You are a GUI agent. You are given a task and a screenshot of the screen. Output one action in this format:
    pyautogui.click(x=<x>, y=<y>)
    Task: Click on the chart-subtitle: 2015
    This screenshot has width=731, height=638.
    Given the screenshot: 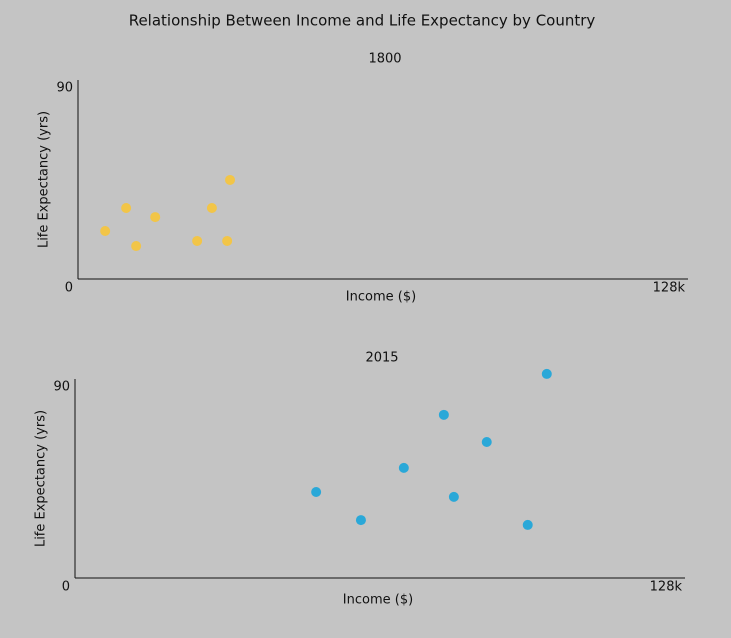 What is the action you would take?
    pyautogui.click(x=381, y=358)
    